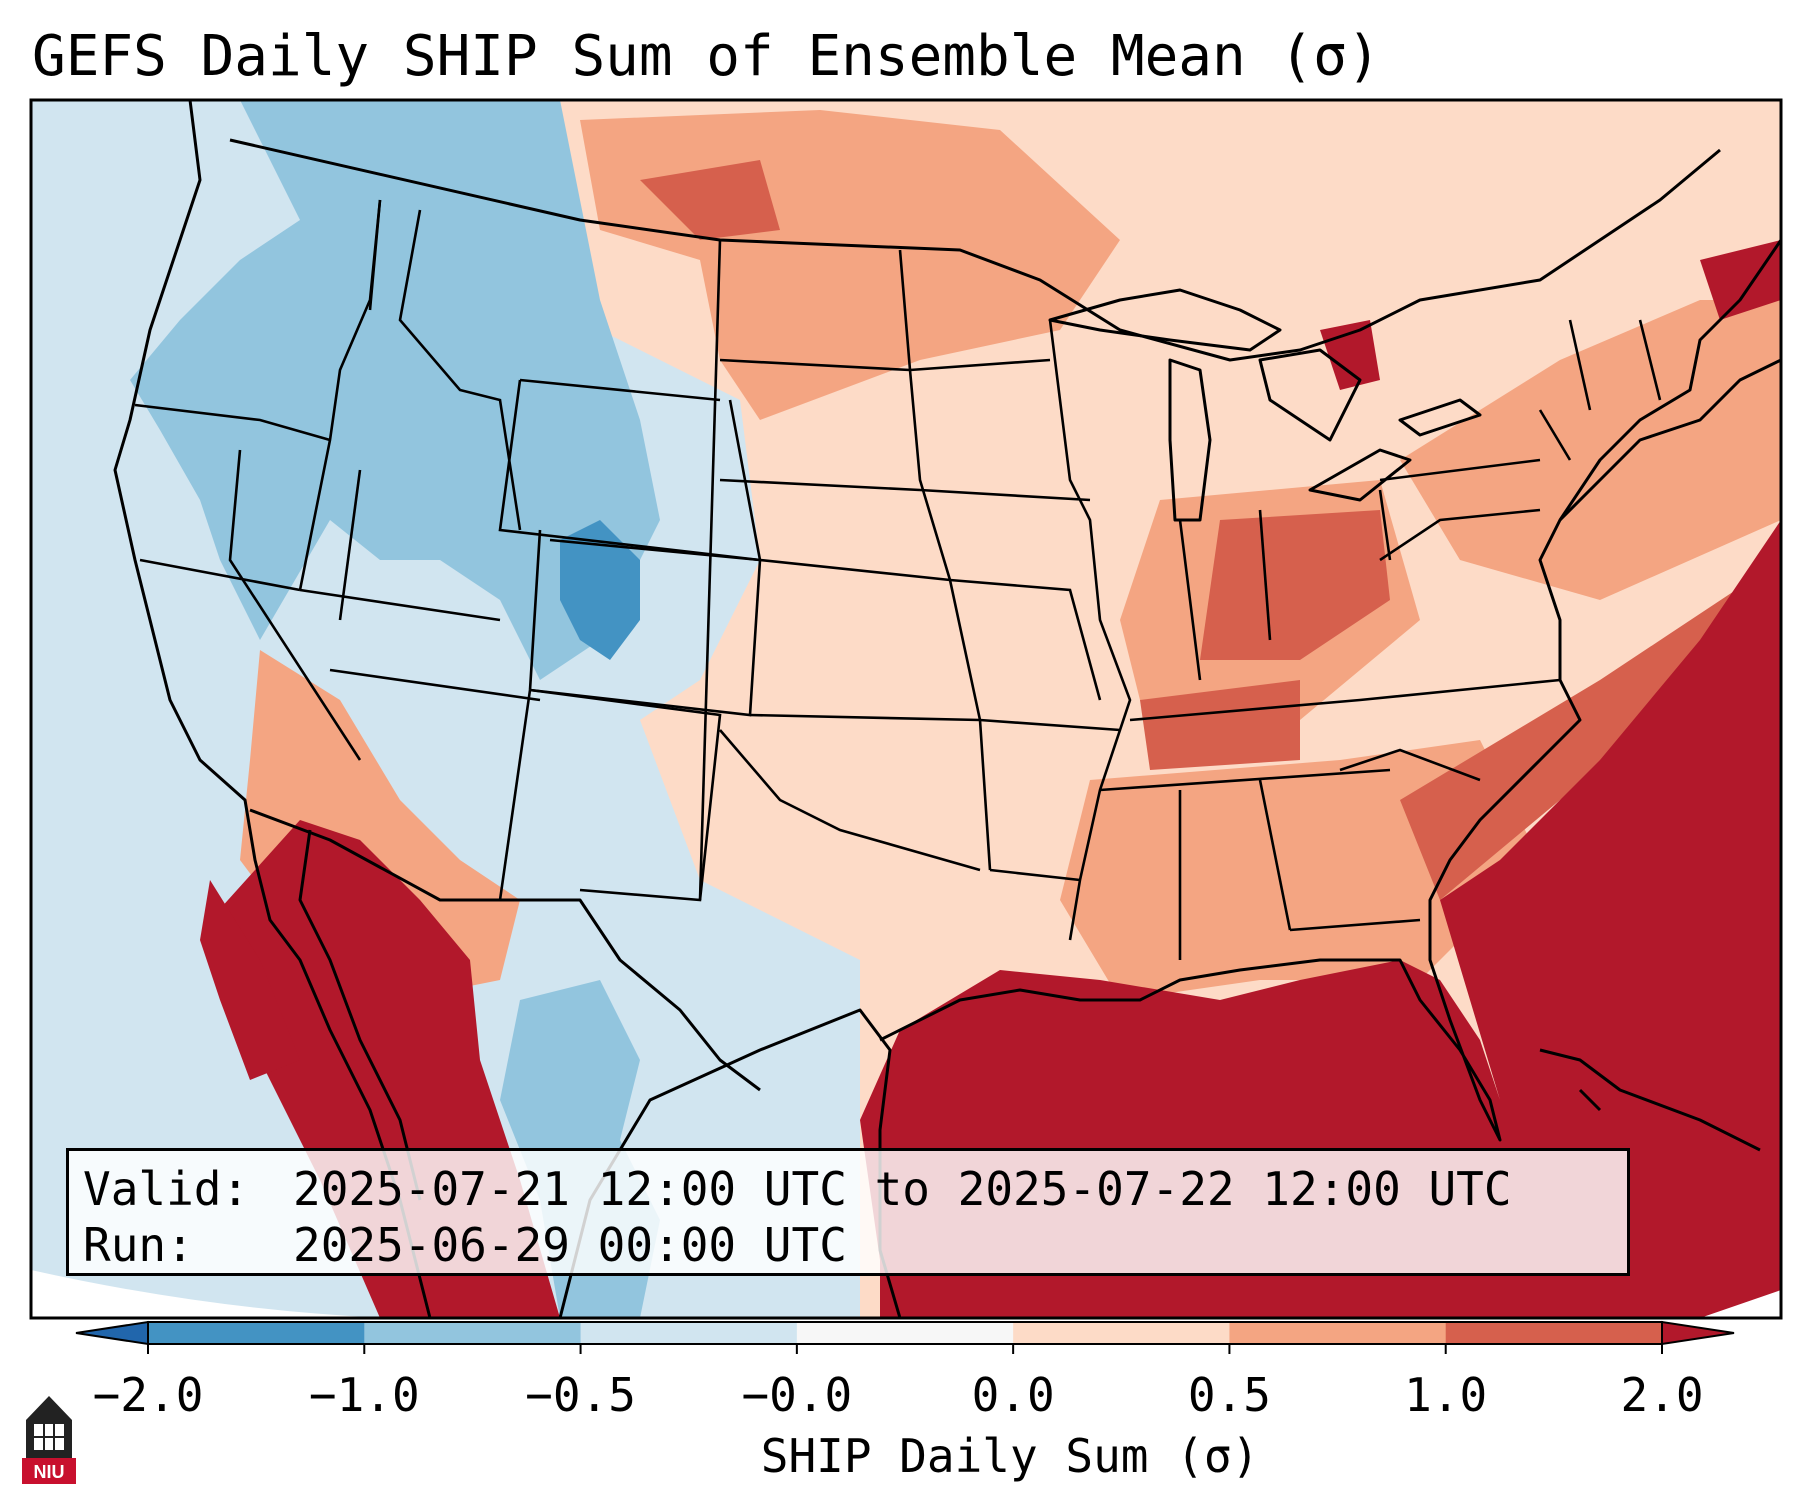 The image size is (1803, 1506). What do you see at coordinates (166, 1189) in the screenshot?
I see `valid-label: Valid:` at bounding box center [166, 1189].